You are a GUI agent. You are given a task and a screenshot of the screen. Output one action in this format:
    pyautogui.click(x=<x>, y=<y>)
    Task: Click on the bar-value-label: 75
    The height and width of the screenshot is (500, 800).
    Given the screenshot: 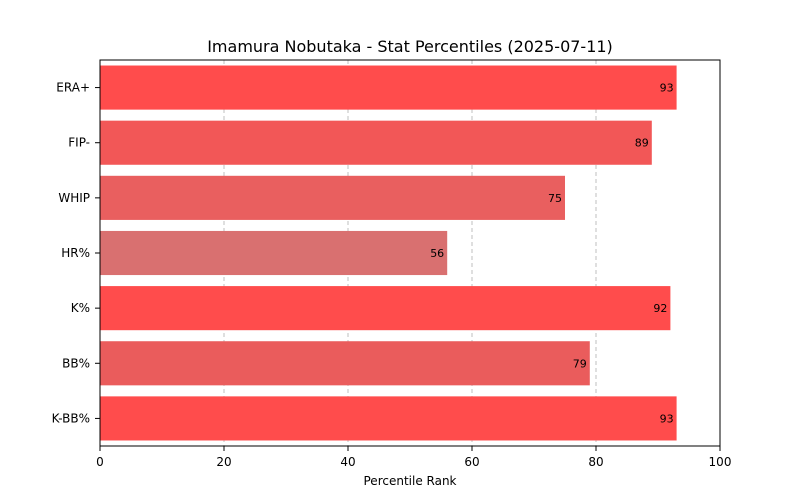 What is the action you would take?
    pyautogui.click(x=555, y=198)
    